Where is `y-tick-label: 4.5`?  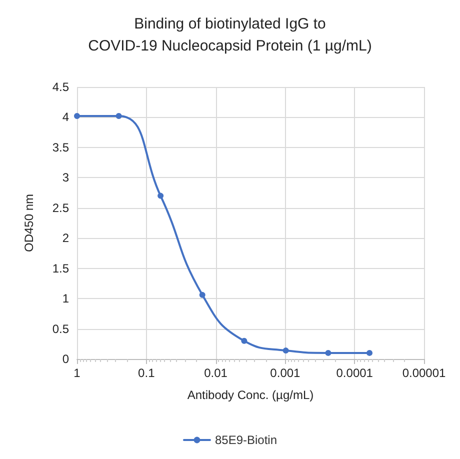
y-tick-label: 4.5 is located at coordinates (61, 87).